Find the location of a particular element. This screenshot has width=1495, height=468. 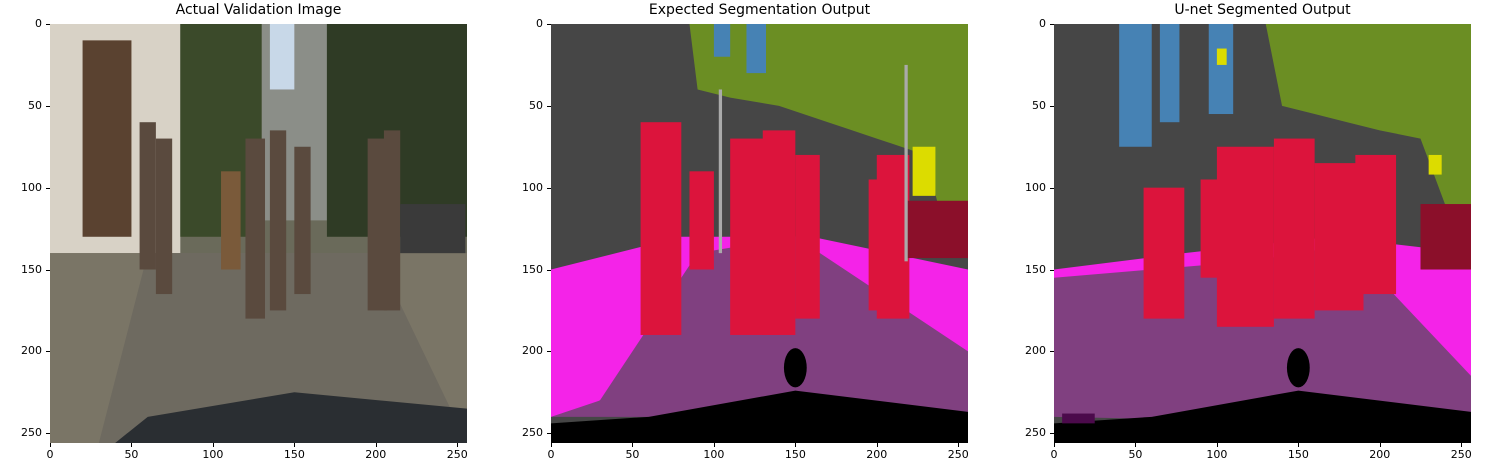

panel-title: Actual Validation Image is located at coordinates (258, 10).